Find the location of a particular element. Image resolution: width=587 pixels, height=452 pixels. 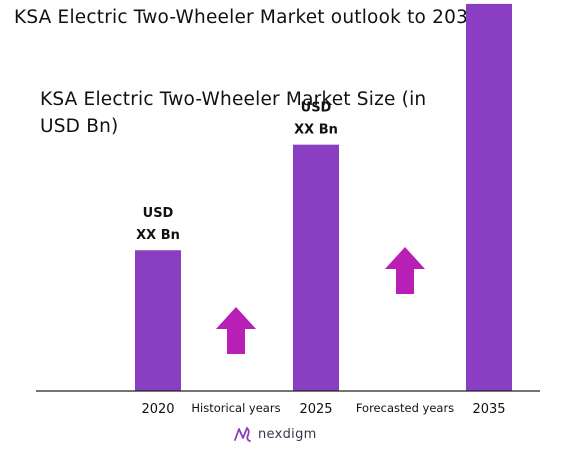

brand-logo: nexdigm is located at coordinates (275, 434).